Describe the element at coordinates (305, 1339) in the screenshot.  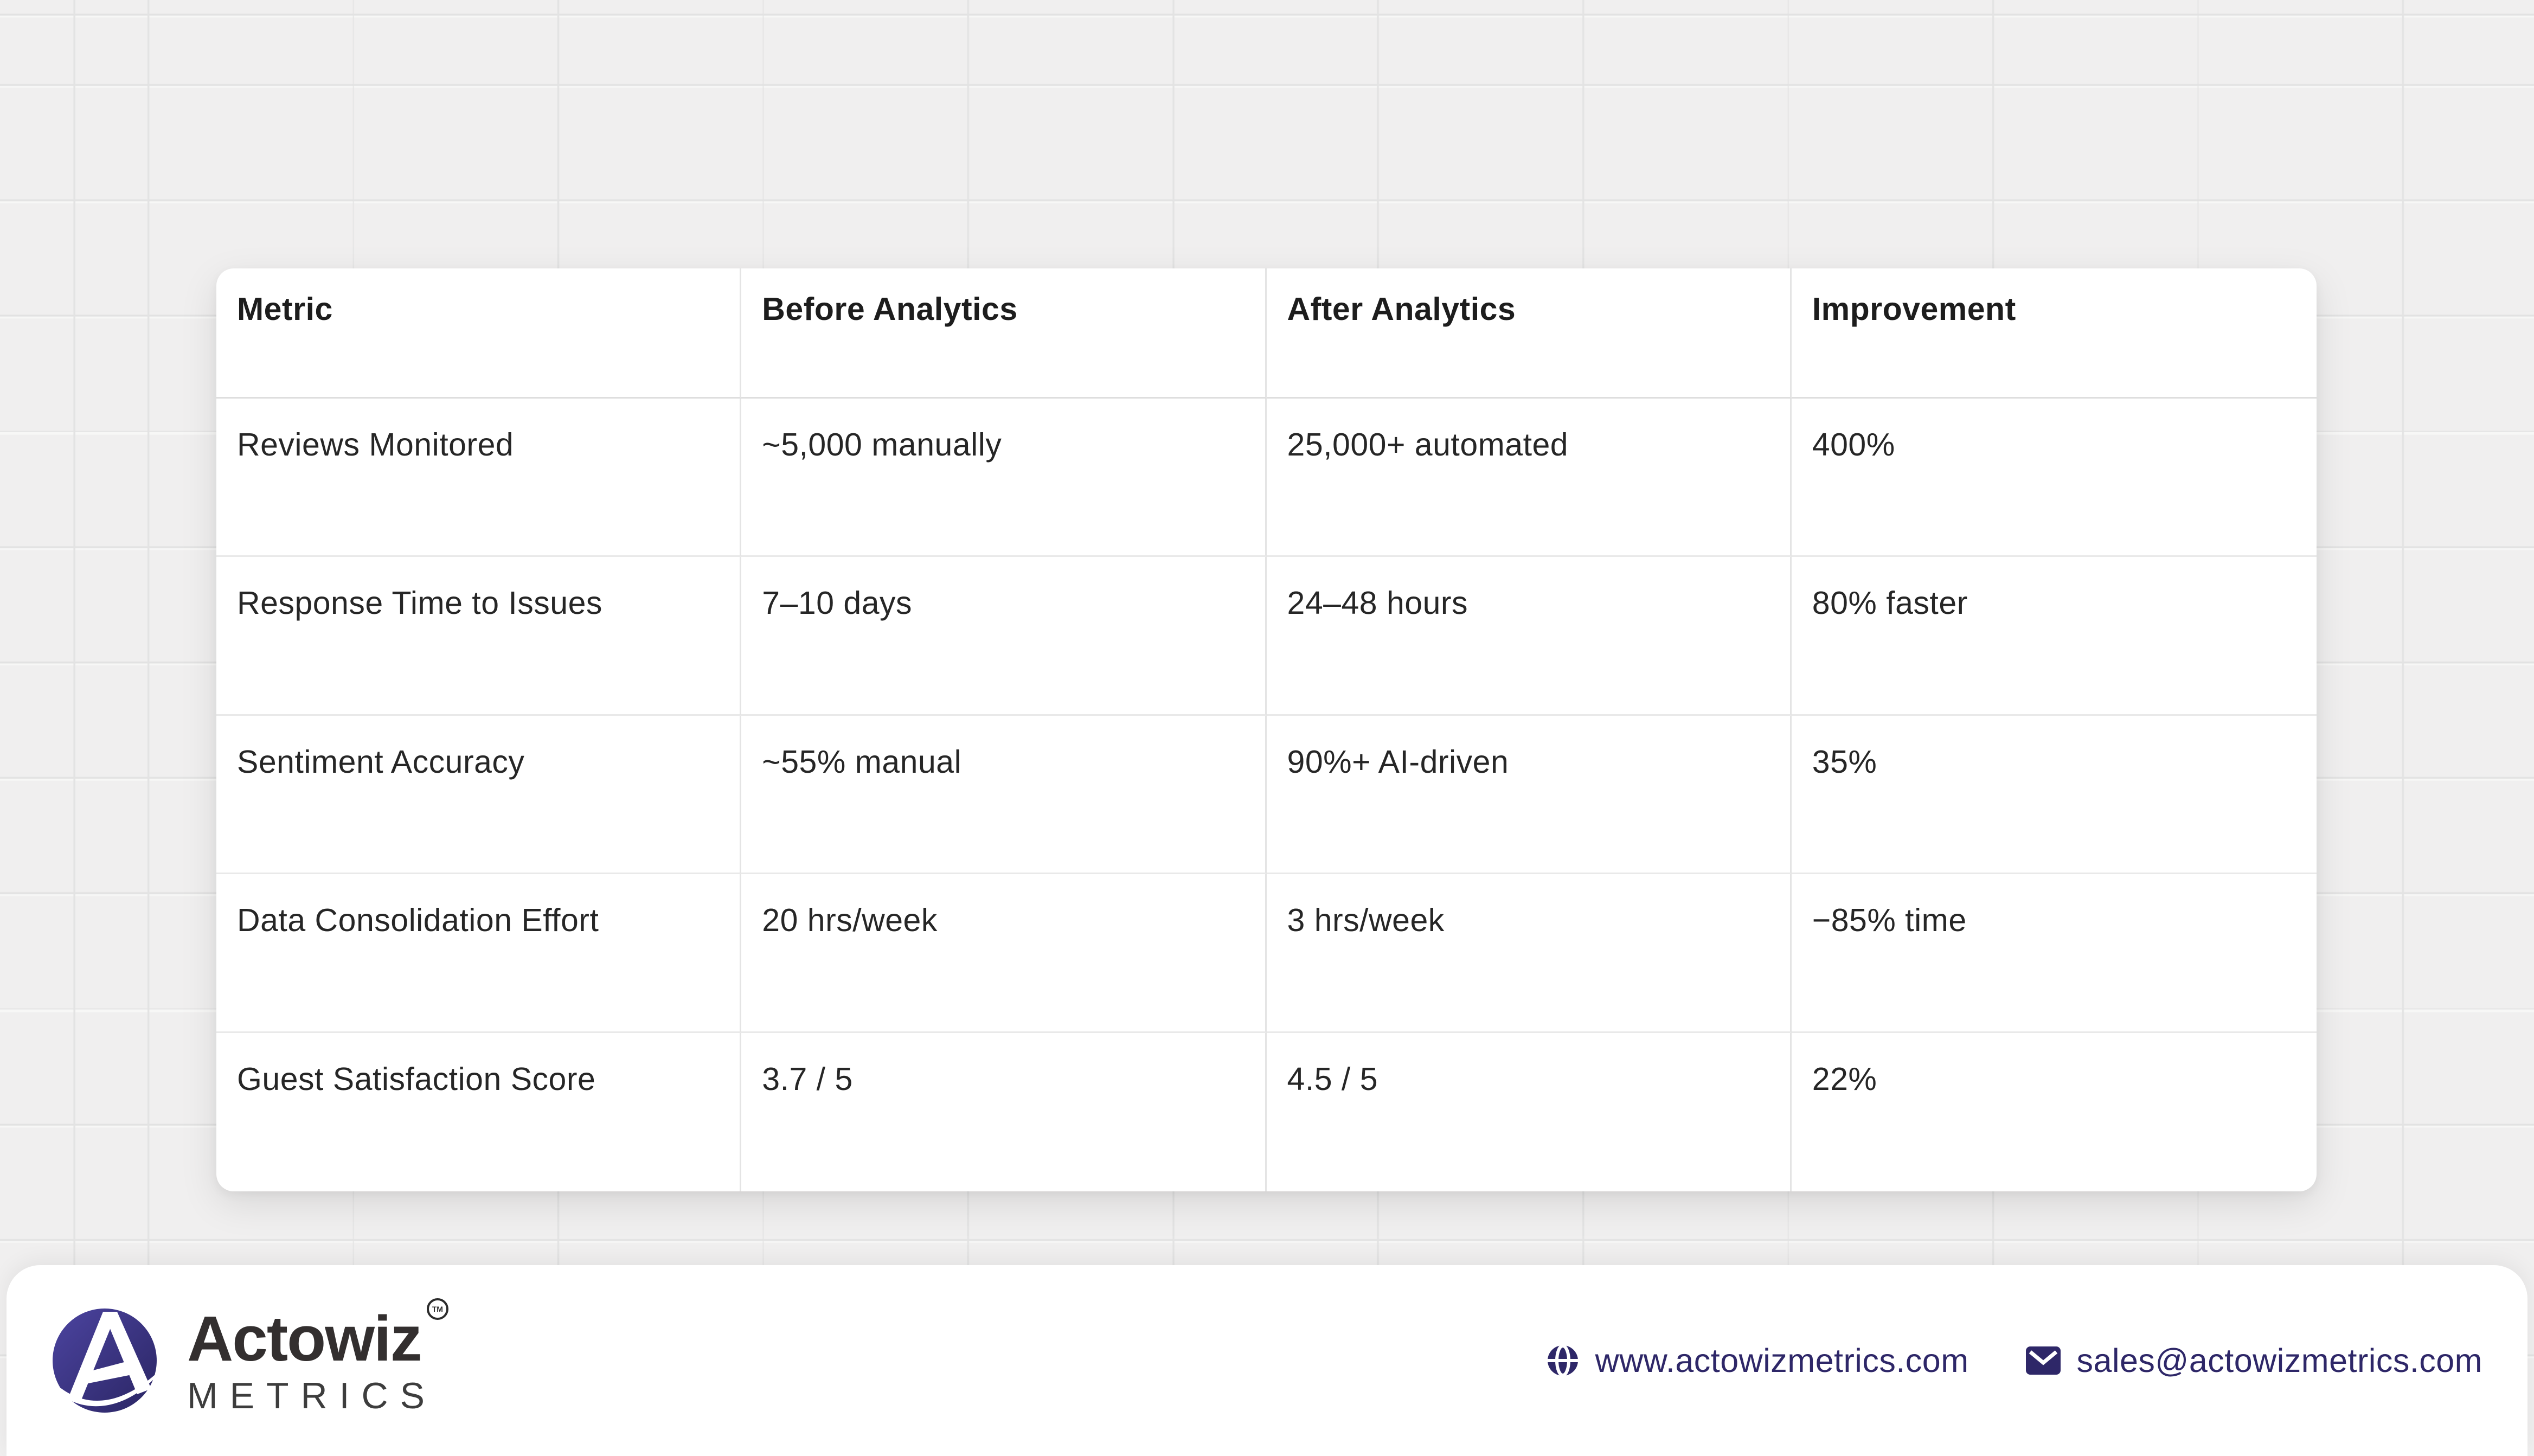
I see `brand-name: Actowiz` at that location.